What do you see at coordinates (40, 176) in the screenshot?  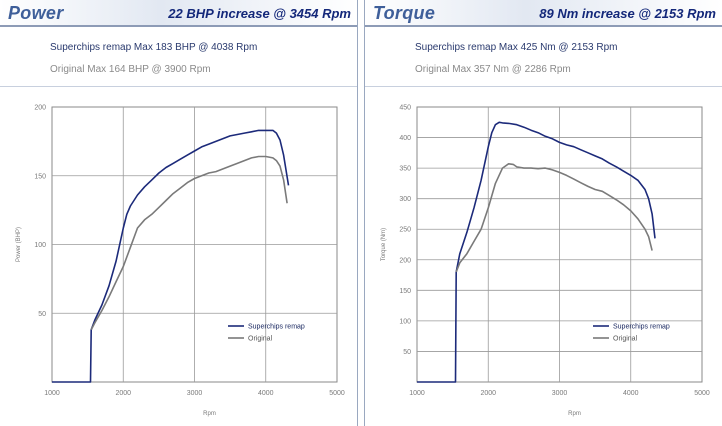 I see `power-y-tick-label: 150` at bounding box center [40, 176].